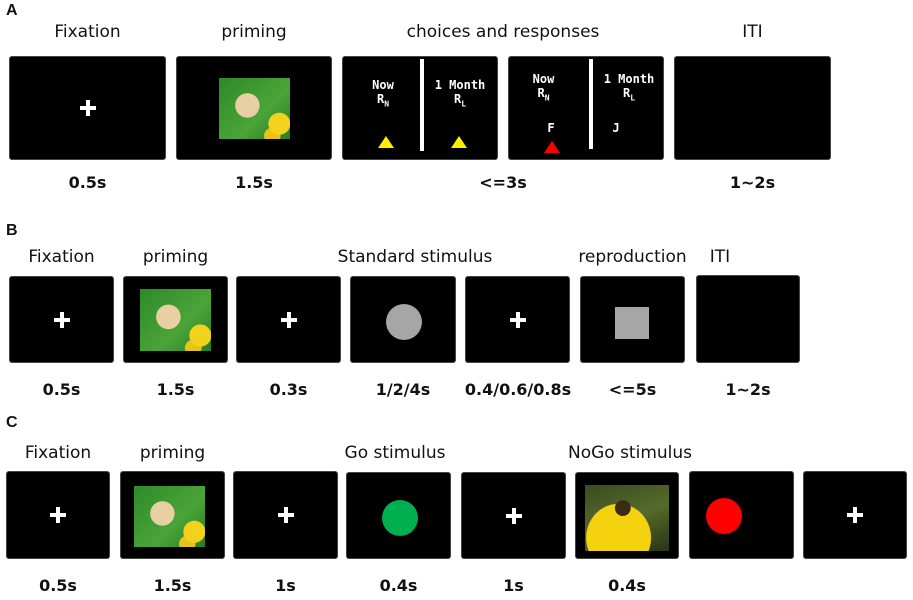 This screenshot has width=913, height=600. Describe the element at coordinates (720, 257) in the screenshot. I see `label-iti-b: ITI` at that location.